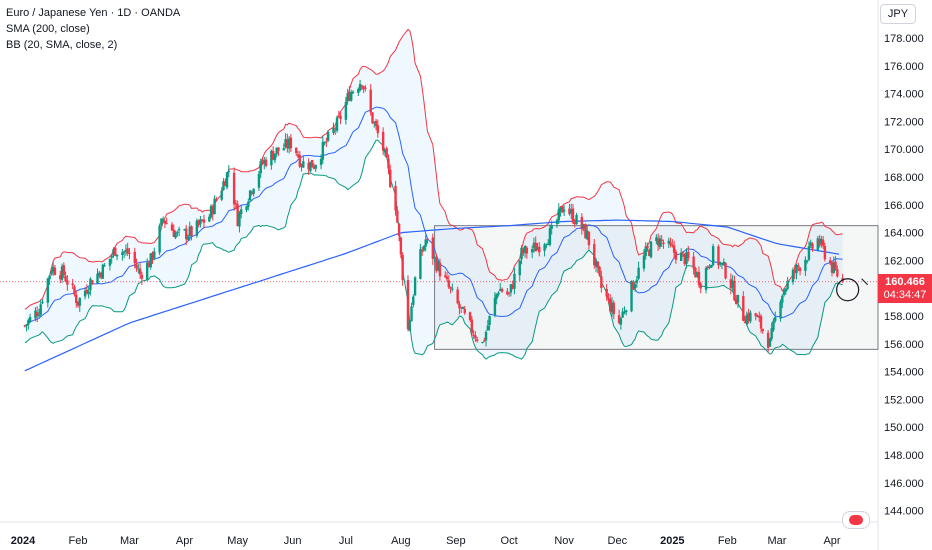 This screenshot has width=932, height=550. I want to click on symbol-title: Euro / Japanese Yen · 1D · OANDA, so click(93, 13).